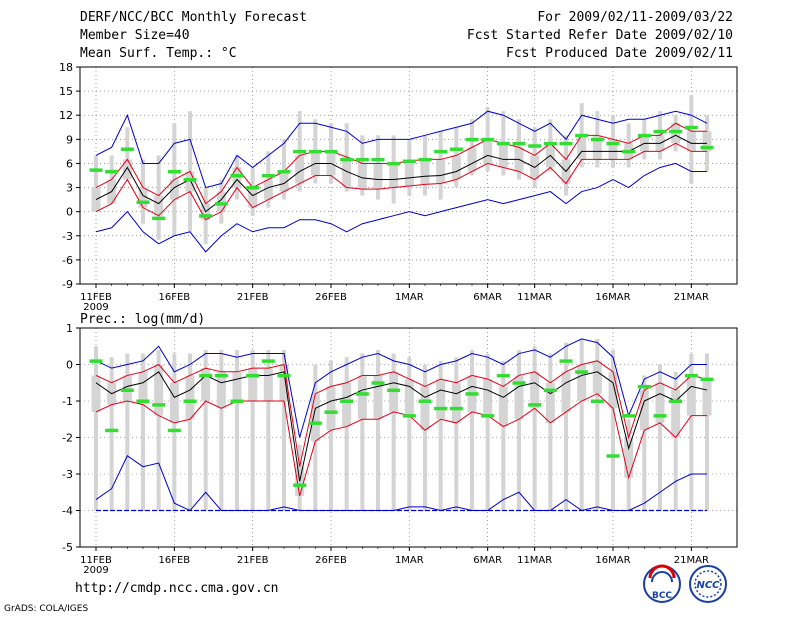 The height and width of the screenshot is (618, 800). What do you see at coordinates (135, 35) in the screenshot?
I see `member-size: Member Size=40` at bounding box center [135, 35].